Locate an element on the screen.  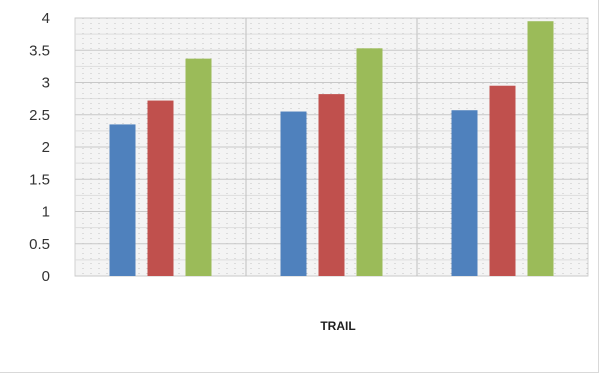
y-tick-label: 0 is located at coordinates (46, 276).